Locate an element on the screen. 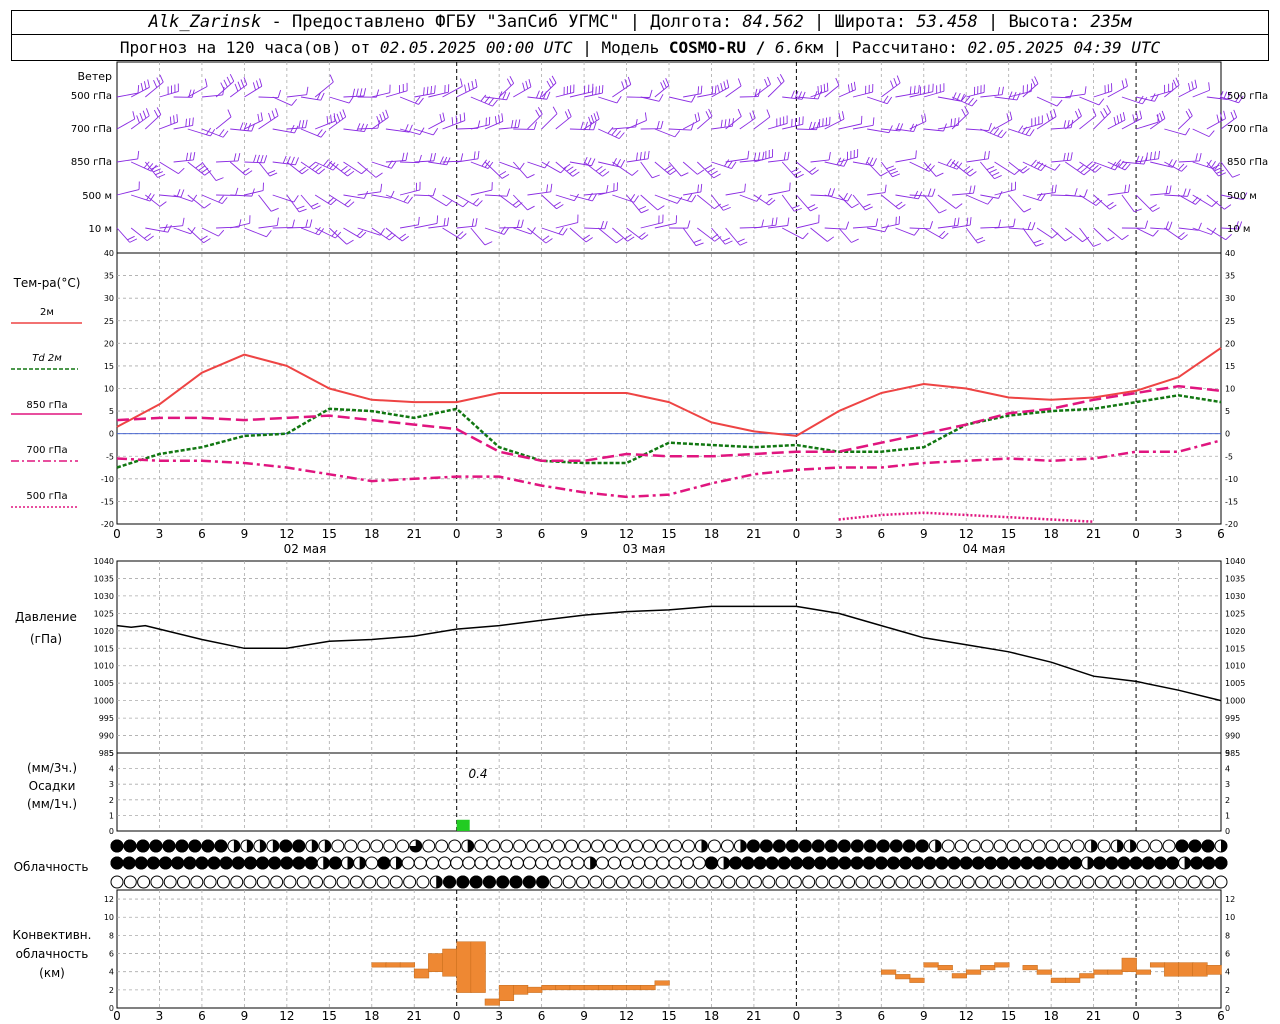 This screenshot has height=1024, width=1280. legend-label-t2m: 2м is located at coordinates (47, 312).